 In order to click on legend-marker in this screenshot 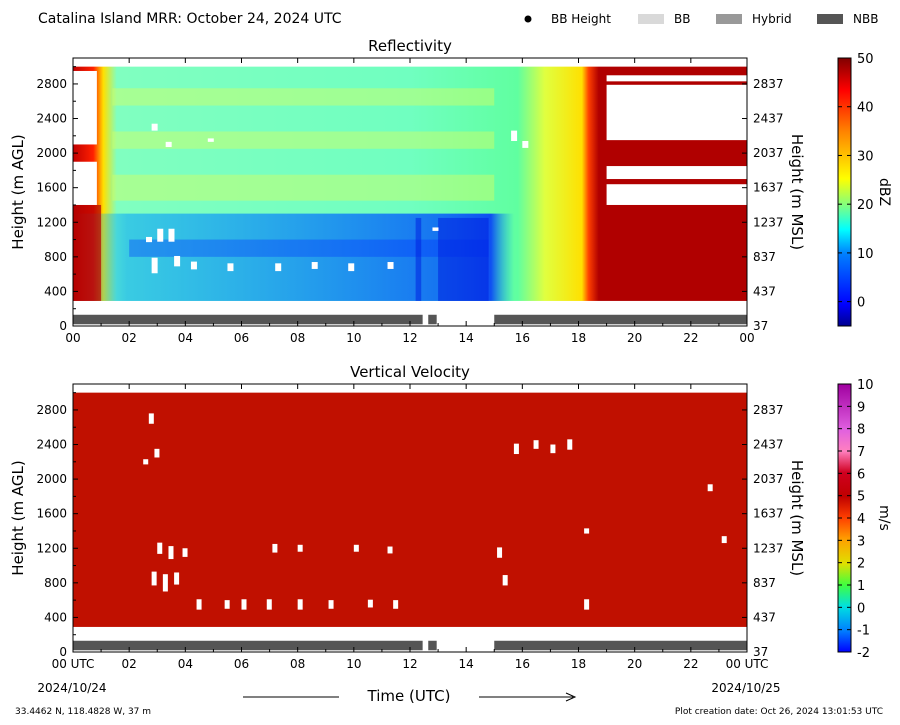, I will do `click(651, 19)`.